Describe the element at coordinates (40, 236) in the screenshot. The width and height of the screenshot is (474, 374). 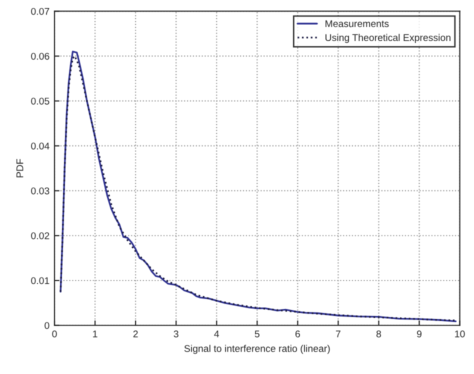
I see `y-tick-label: 0.02` at that location.